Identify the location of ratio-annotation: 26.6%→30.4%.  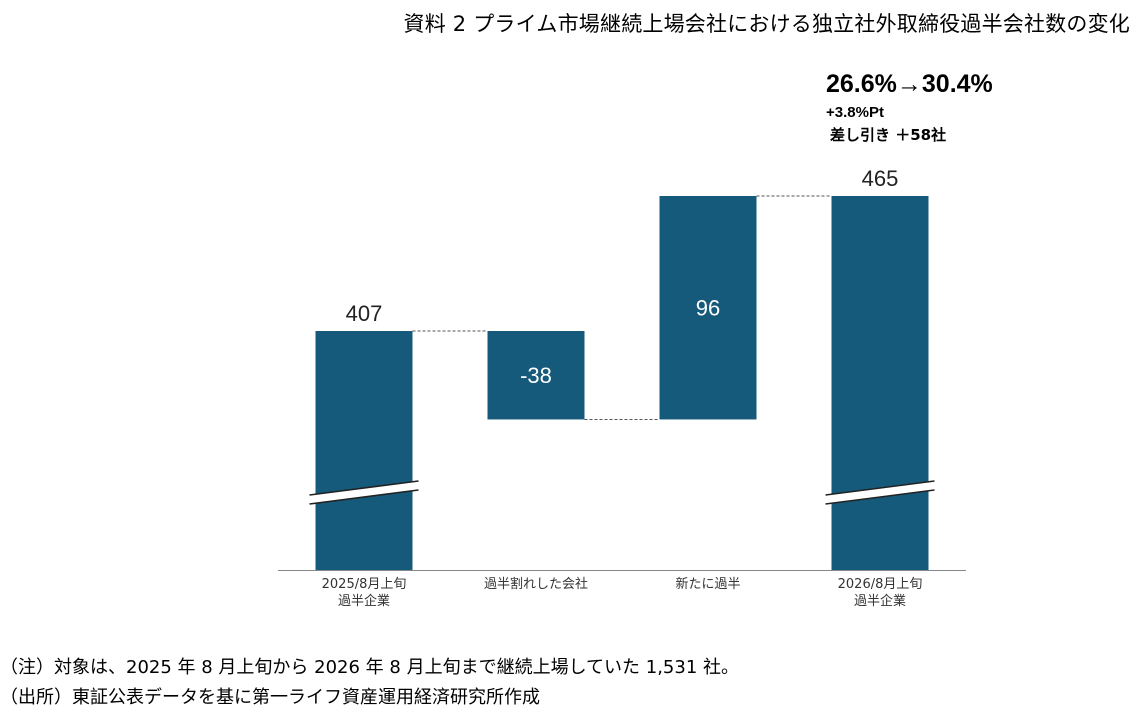
(909, 84).